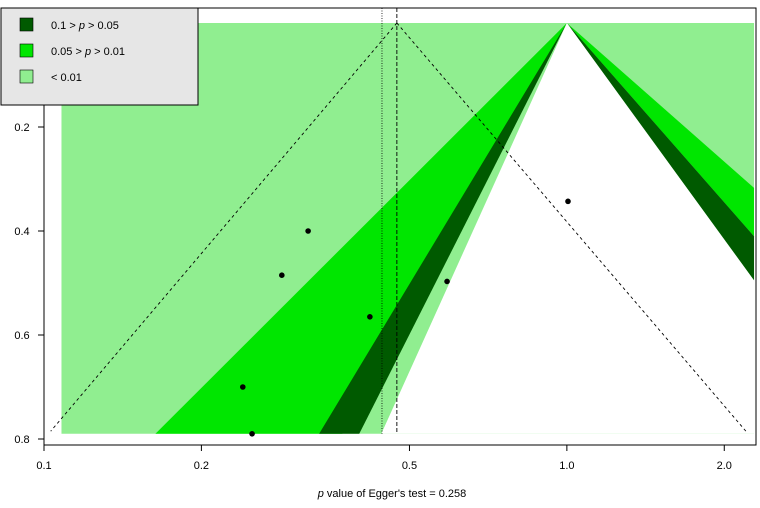 This screenshot has height=508, width=760. I want to click on x-tick-label: 0.1, so click(43, 466).